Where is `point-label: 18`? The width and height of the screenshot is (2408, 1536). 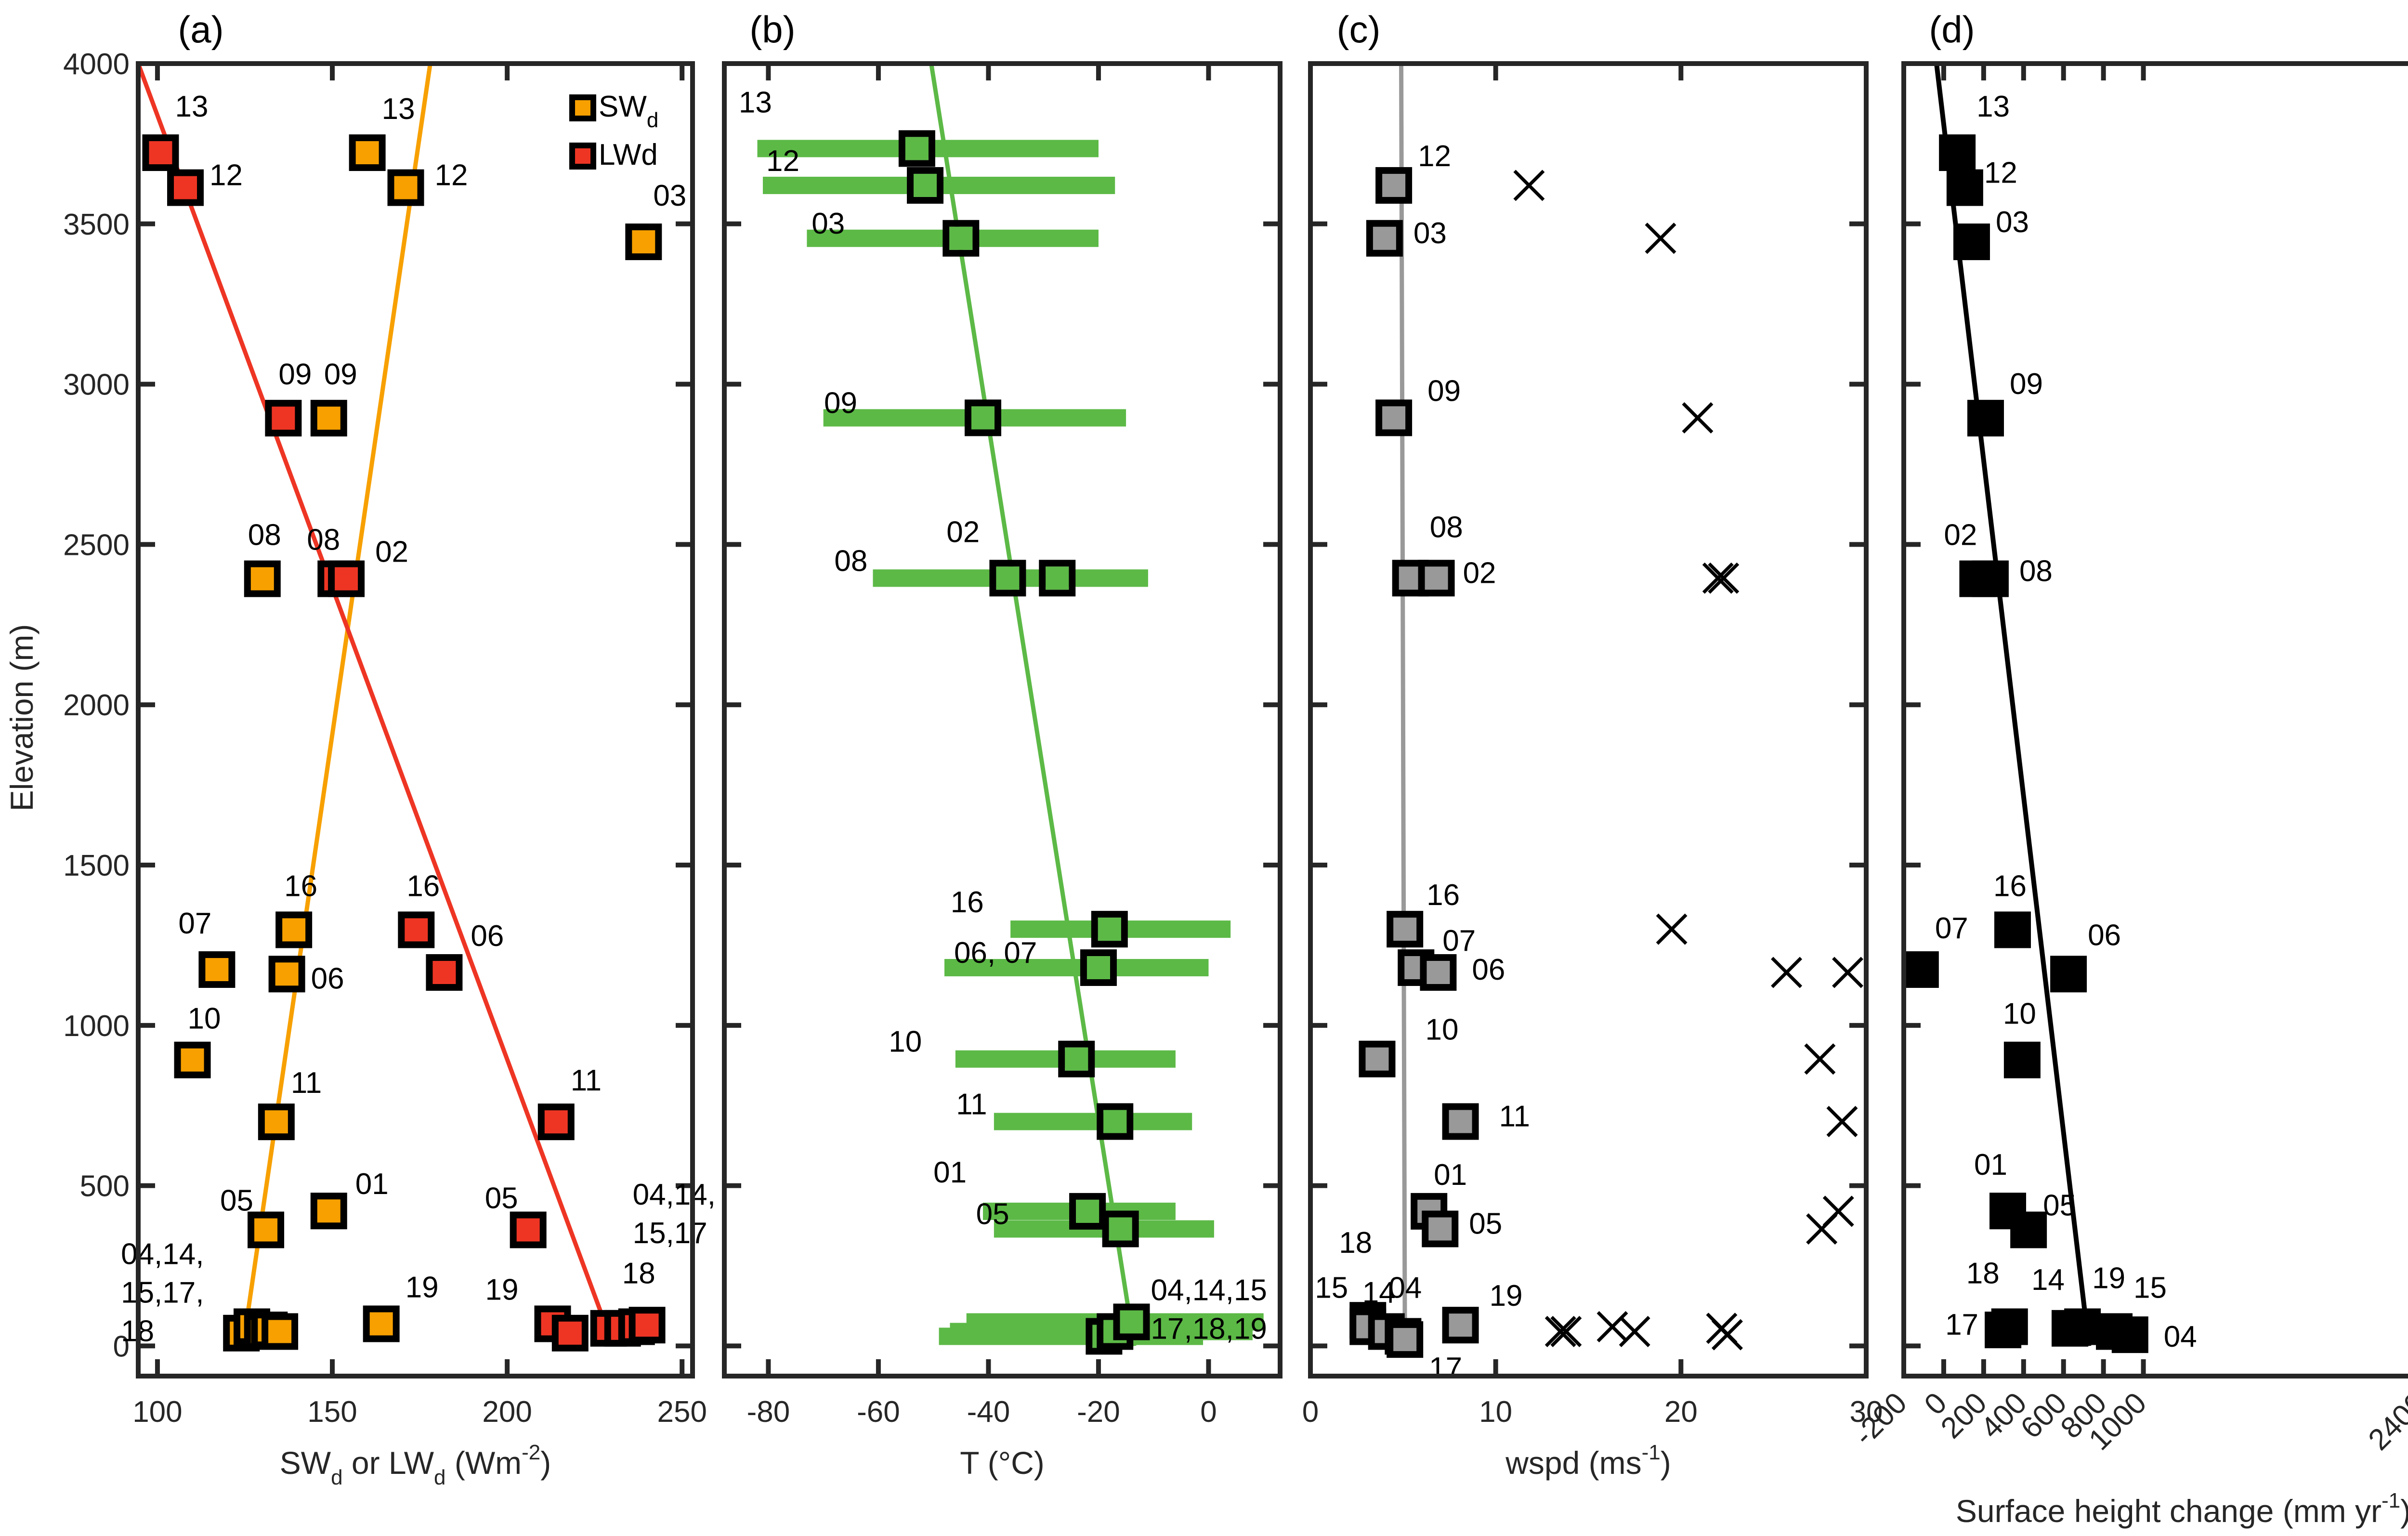
point-label: 18 is located at coordinates (1983, 1273).